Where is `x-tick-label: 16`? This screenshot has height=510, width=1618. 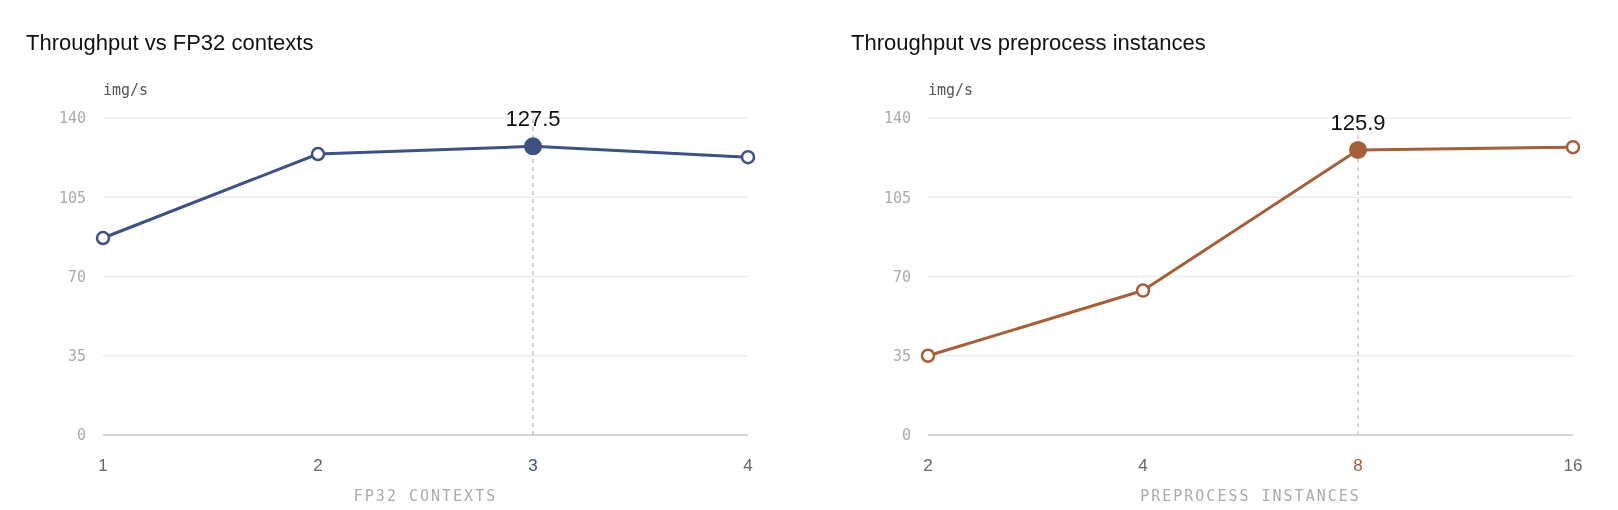 x-tick-label: 16 is located at coordinates (1573, 465).